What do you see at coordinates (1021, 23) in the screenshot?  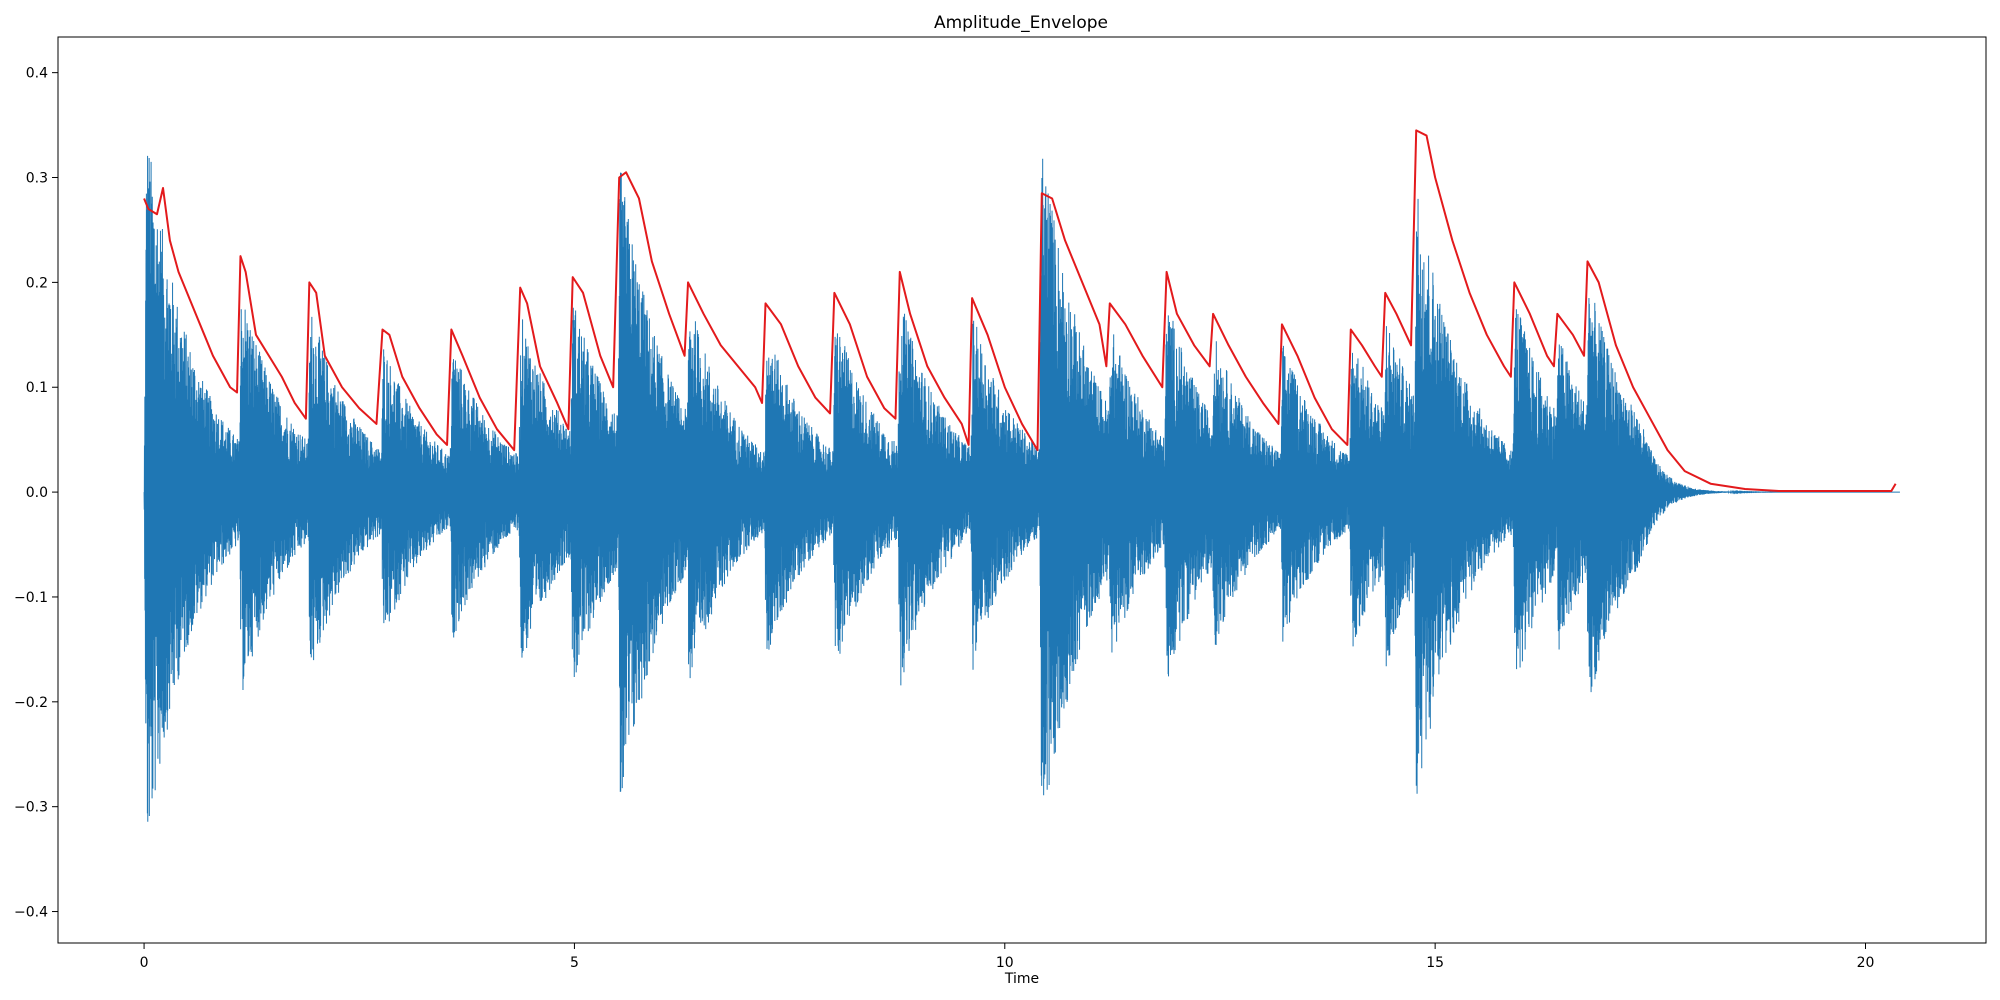 I see `chart-title: Amplitude_Envelope` at bounding box center [1021, 23].